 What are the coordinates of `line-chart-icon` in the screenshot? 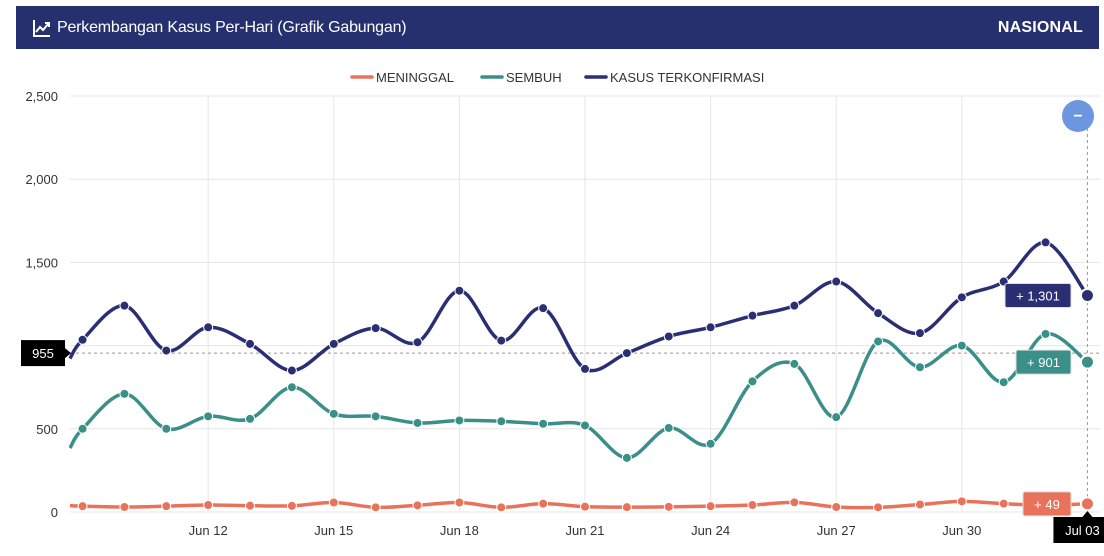 It's located at (42, 28).